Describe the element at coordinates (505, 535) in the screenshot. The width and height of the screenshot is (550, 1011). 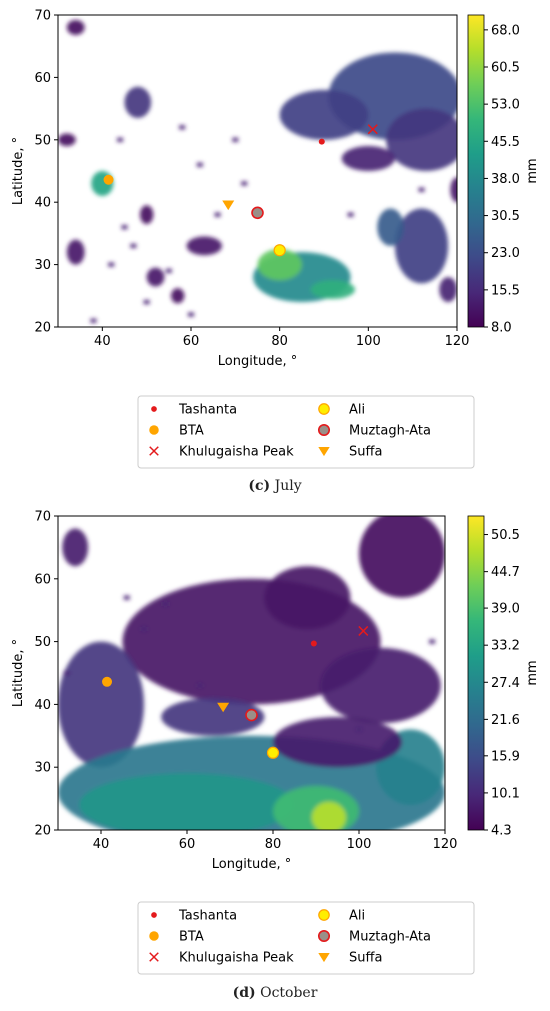
I see `colorbar-tick-label: 50.5` at that location.